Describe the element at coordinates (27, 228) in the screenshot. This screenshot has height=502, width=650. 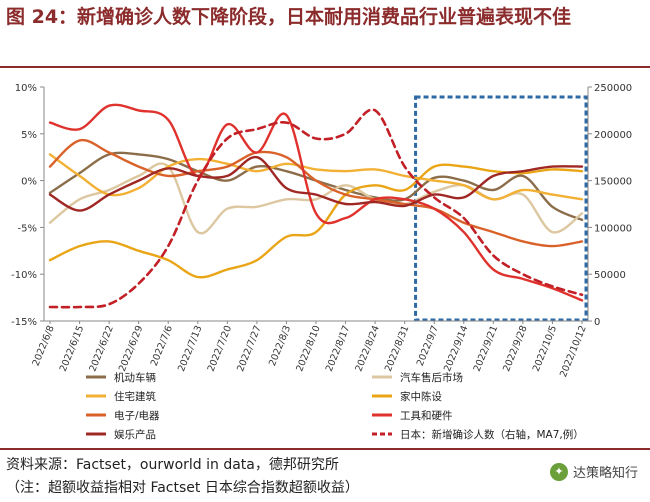
I see `y-left-tick-label: -5%` at that location.